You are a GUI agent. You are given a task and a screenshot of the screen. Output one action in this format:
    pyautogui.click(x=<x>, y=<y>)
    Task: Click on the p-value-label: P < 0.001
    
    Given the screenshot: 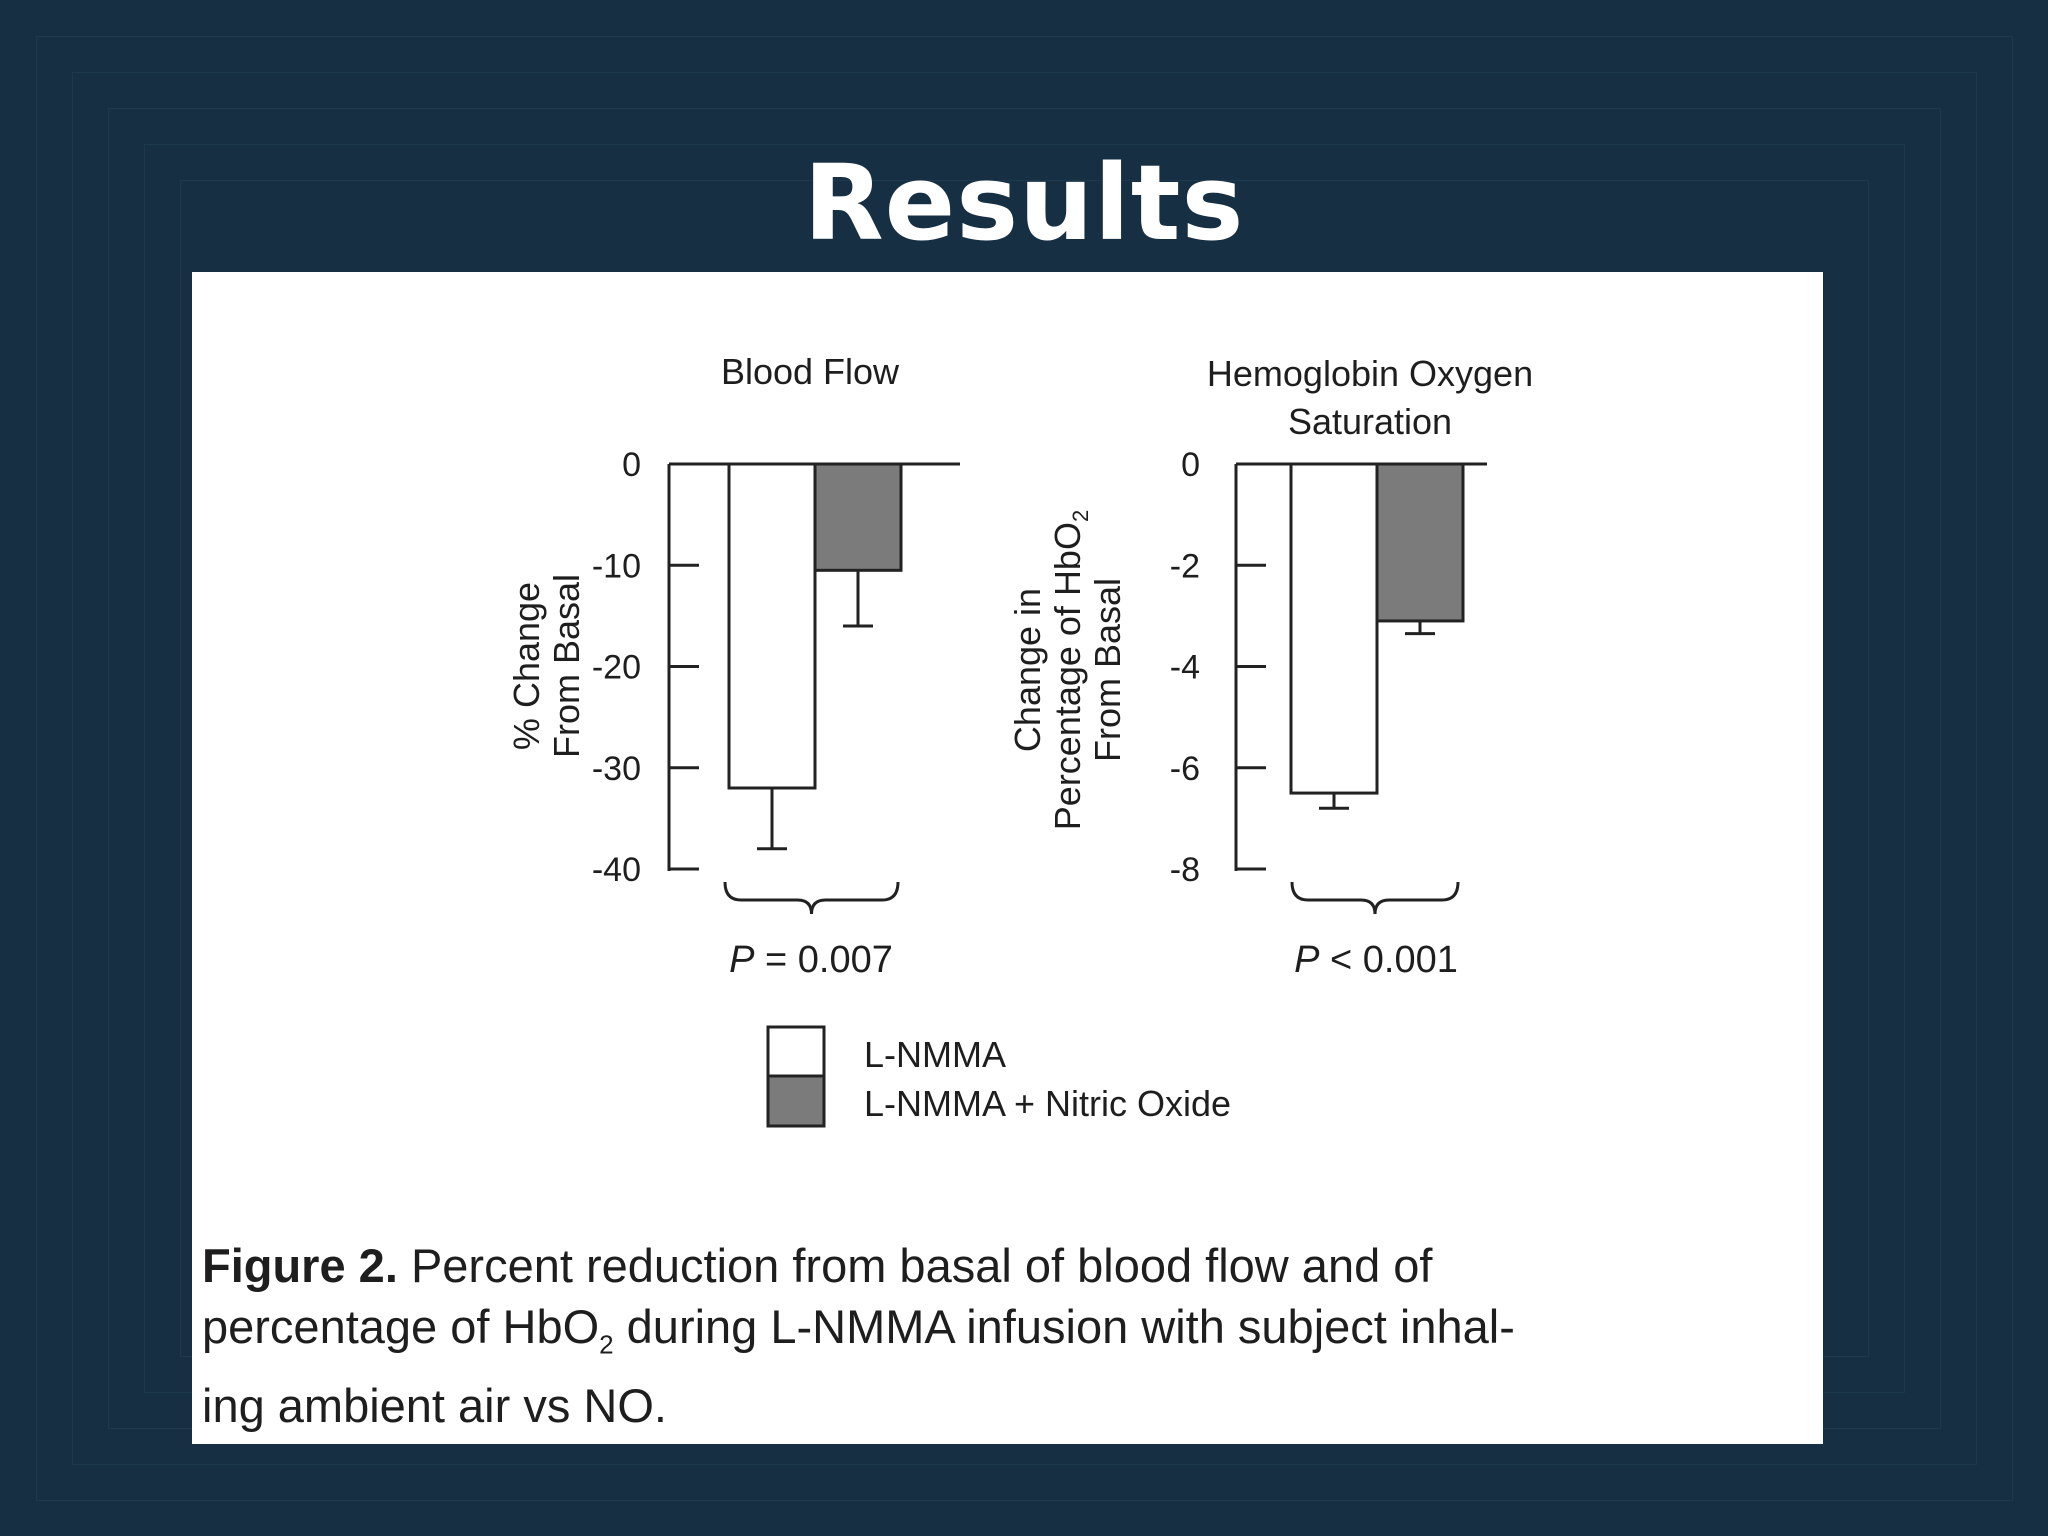 What is the action you would take?
    pyautogui.click(x=1376, y=960)
    